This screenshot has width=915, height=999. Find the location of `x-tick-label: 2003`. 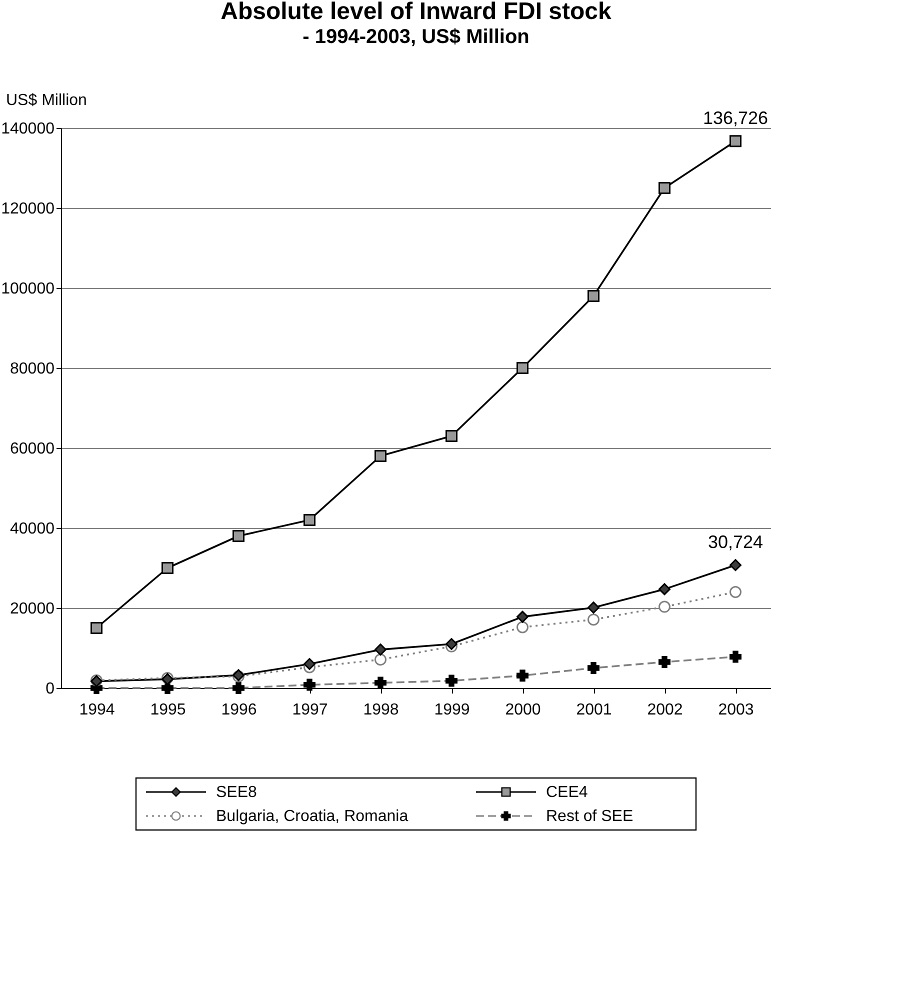

x-tick-label: 2003 is located at coordinates (736, 710).